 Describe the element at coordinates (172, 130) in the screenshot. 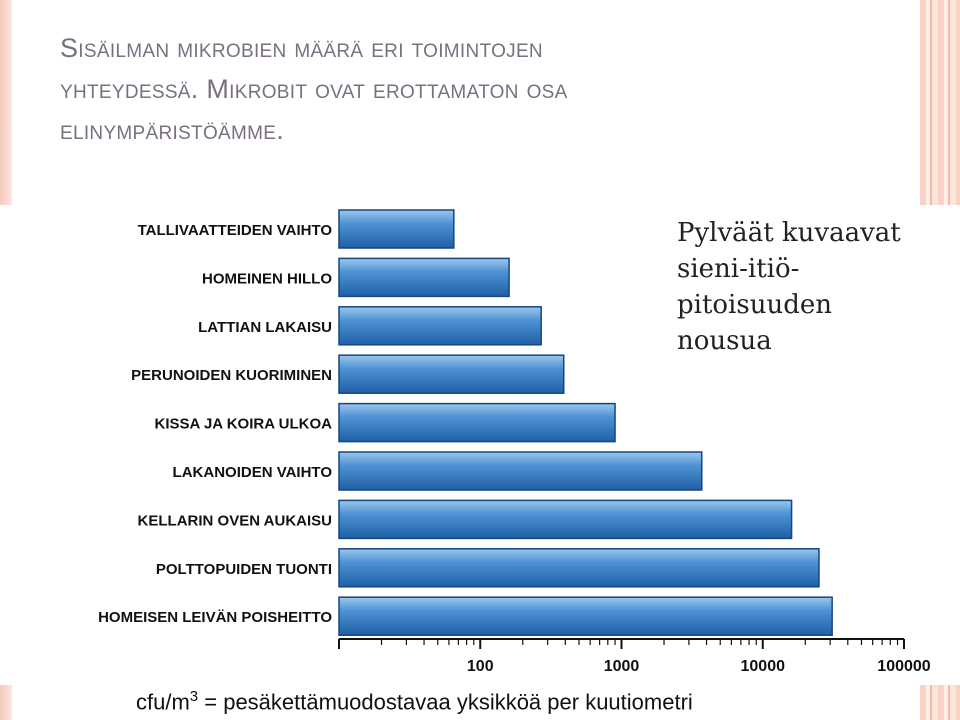

I see `title-line: elinympäristöämme.` at that location.